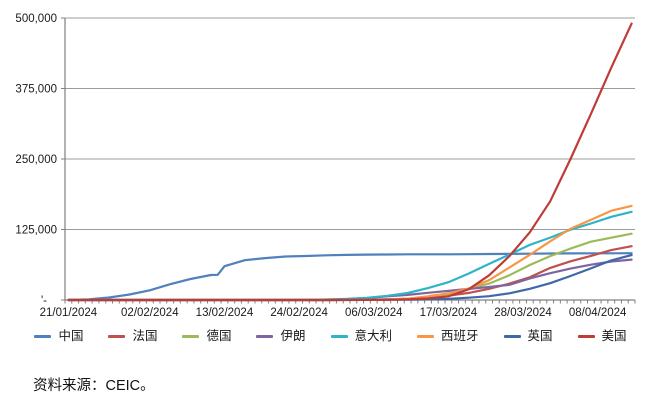 Image resolution: width=661 pixels, height=405 pixels. What do you see at coordinates (94, 386) in the screenshot?
I see `source-note: 资料来源：CEIC。` at bounding box center [94, 386].